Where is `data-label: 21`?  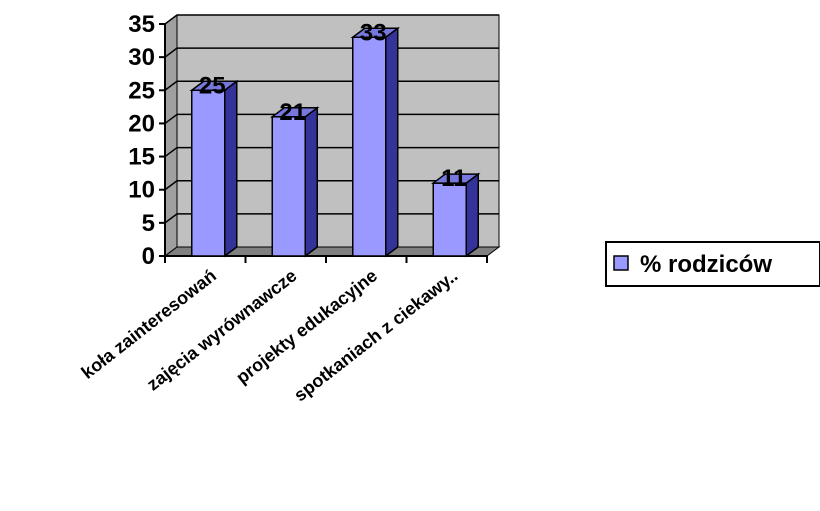 data-label: 21 is located at coordinates (292, 112).